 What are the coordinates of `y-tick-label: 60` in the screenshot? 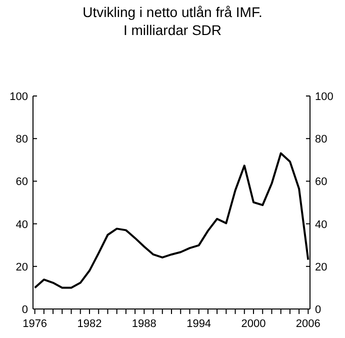 It's located at (22, 182).